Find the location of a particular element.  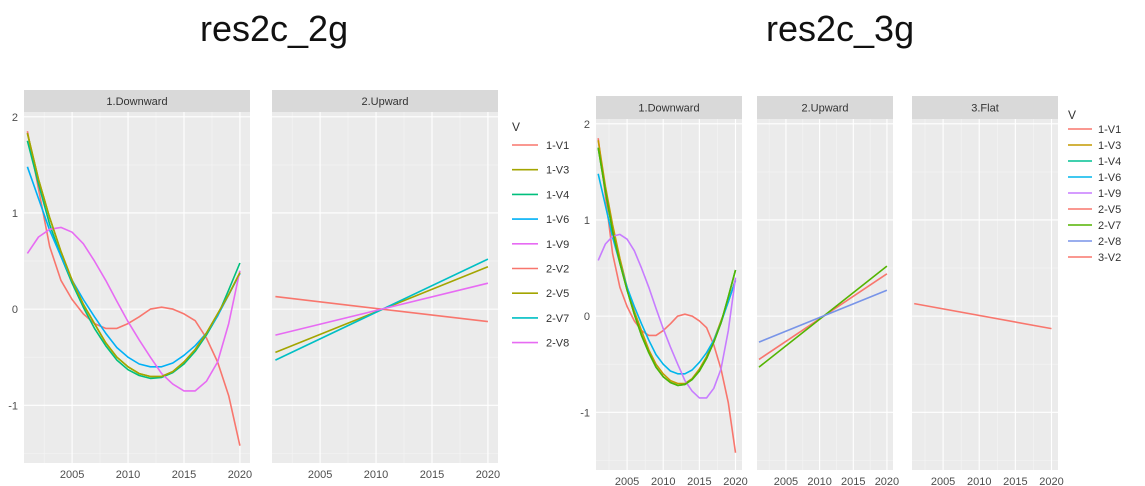

facet-strip-label: 3.Flat is located at coordinates (985, 109).